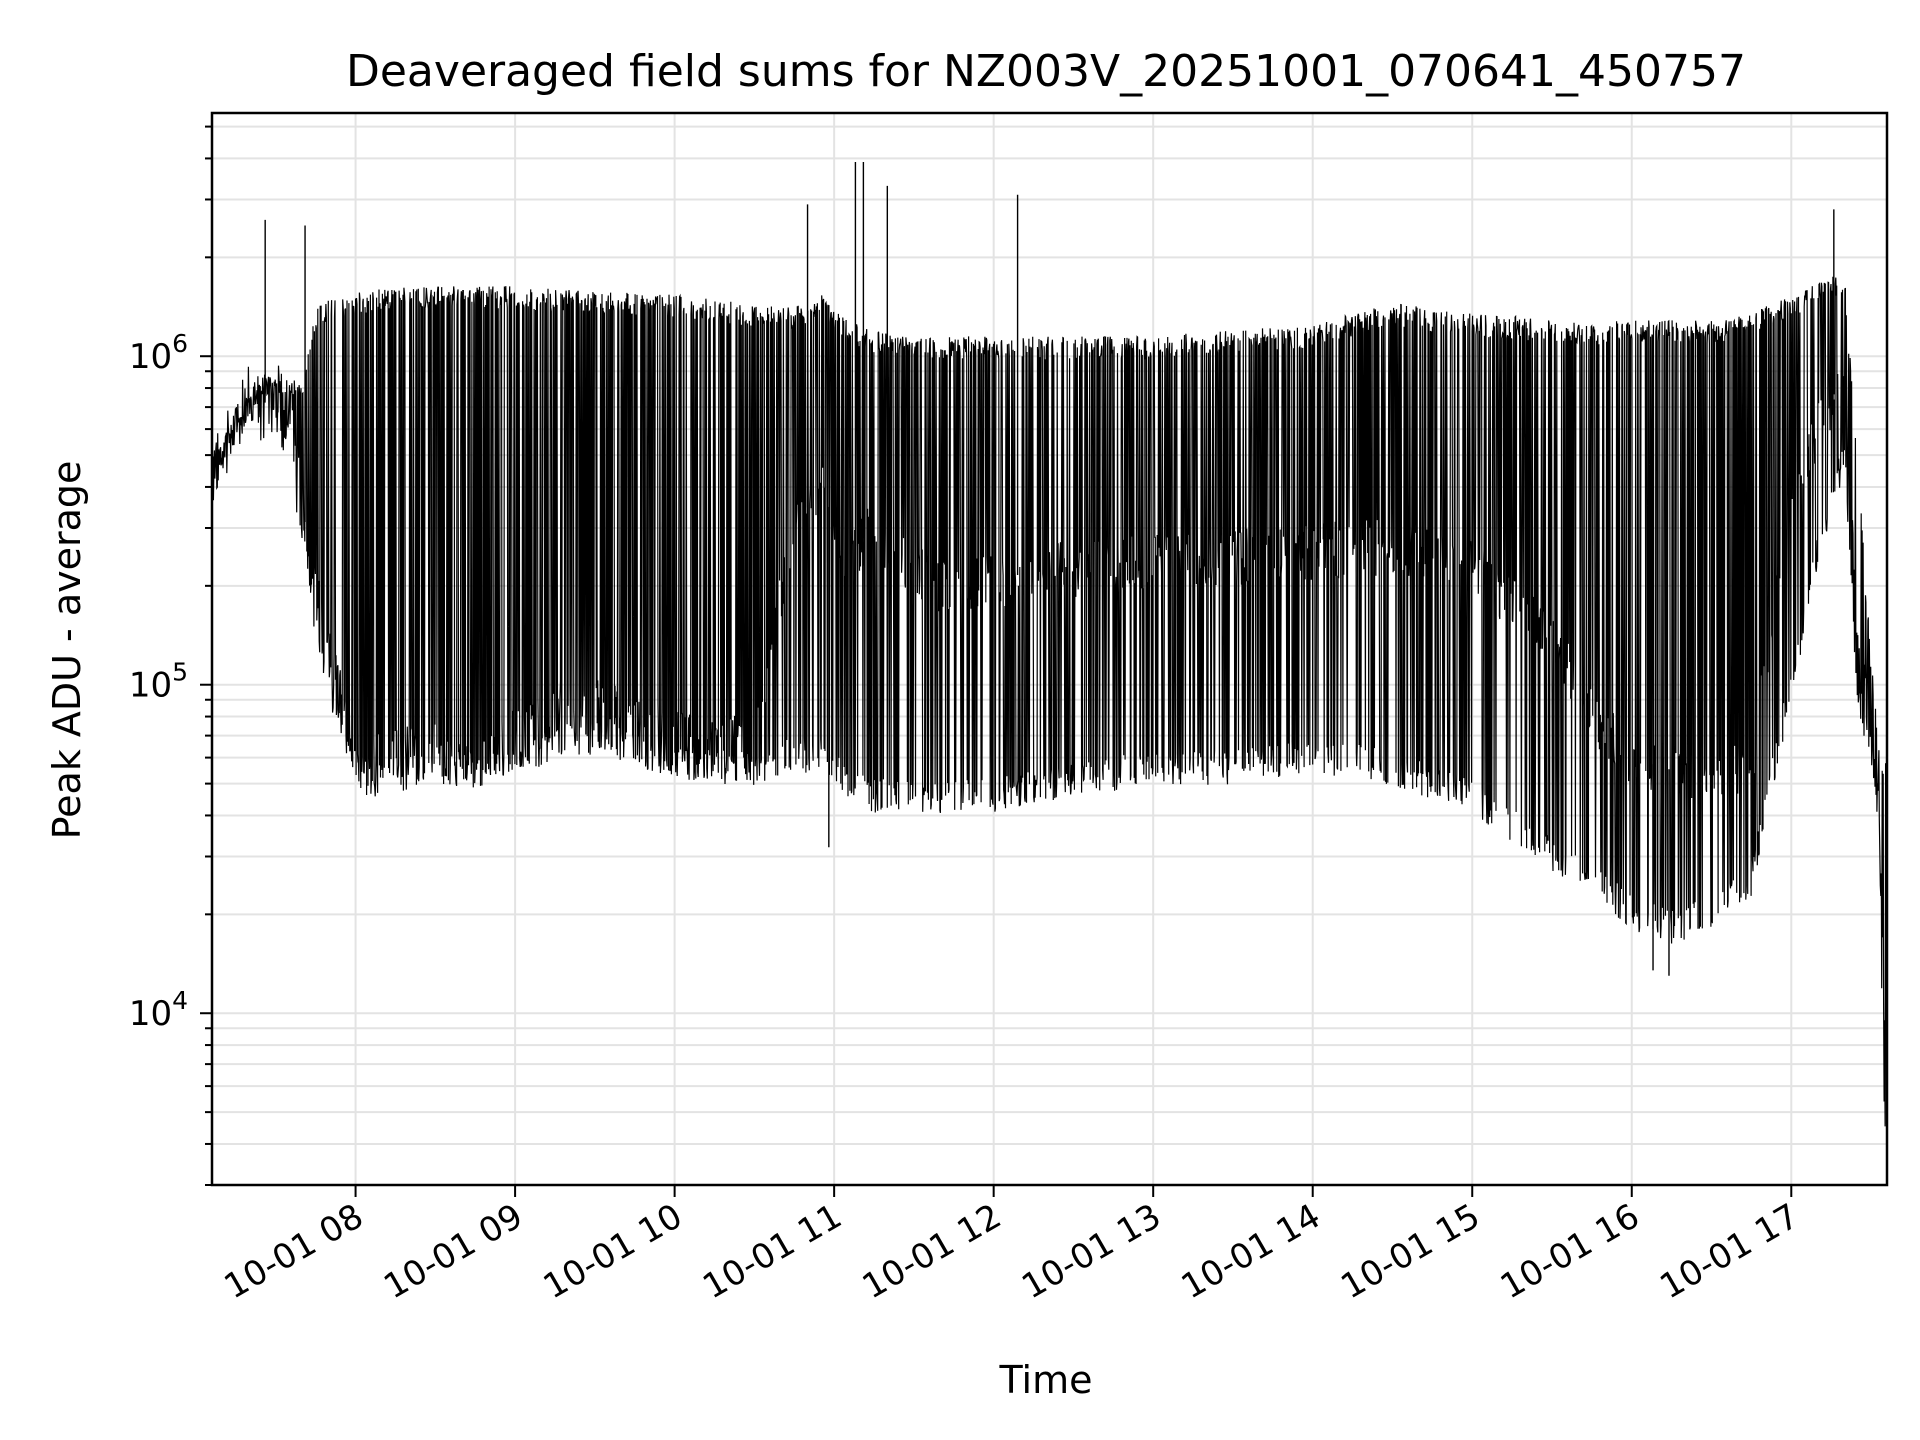 The width and height of the screenshot is (1920, 1440). I want to click on x-axis-label: Time, so click(1046, 1380).